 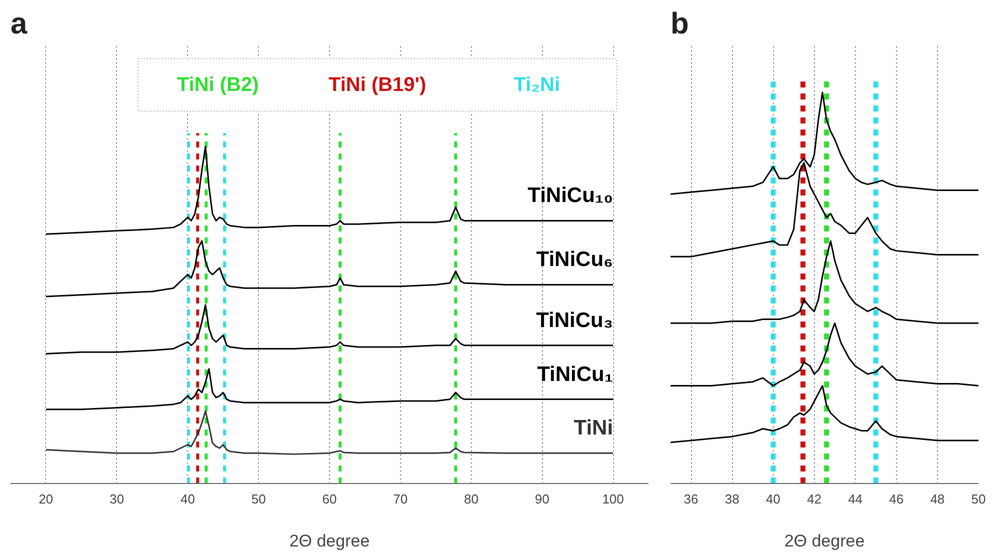 What do you see at coordinates (217, 85) in the screenshot?
I see `ref-line-label: TiNi (B2)` at bounding box center [217, 85].